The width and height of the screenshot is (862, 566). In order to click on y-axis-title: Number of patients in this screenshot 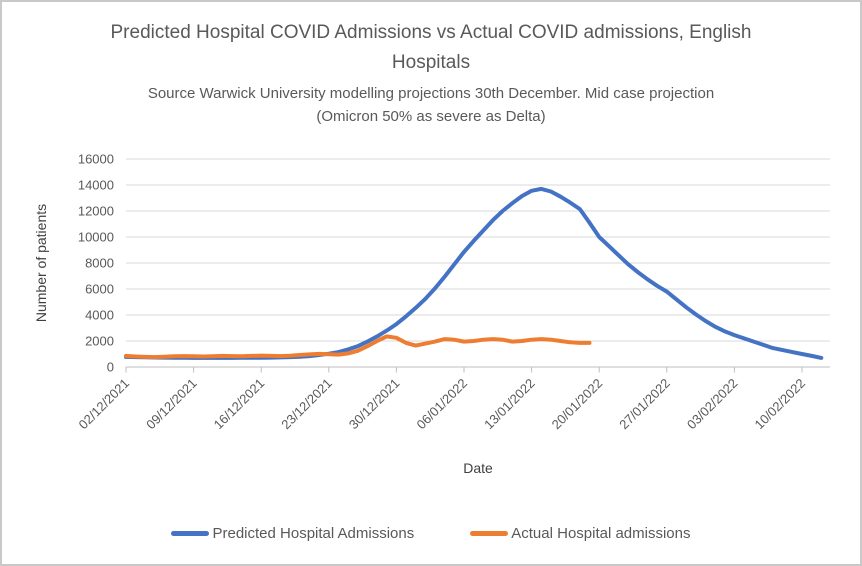, I will do `click(41, 263)`.